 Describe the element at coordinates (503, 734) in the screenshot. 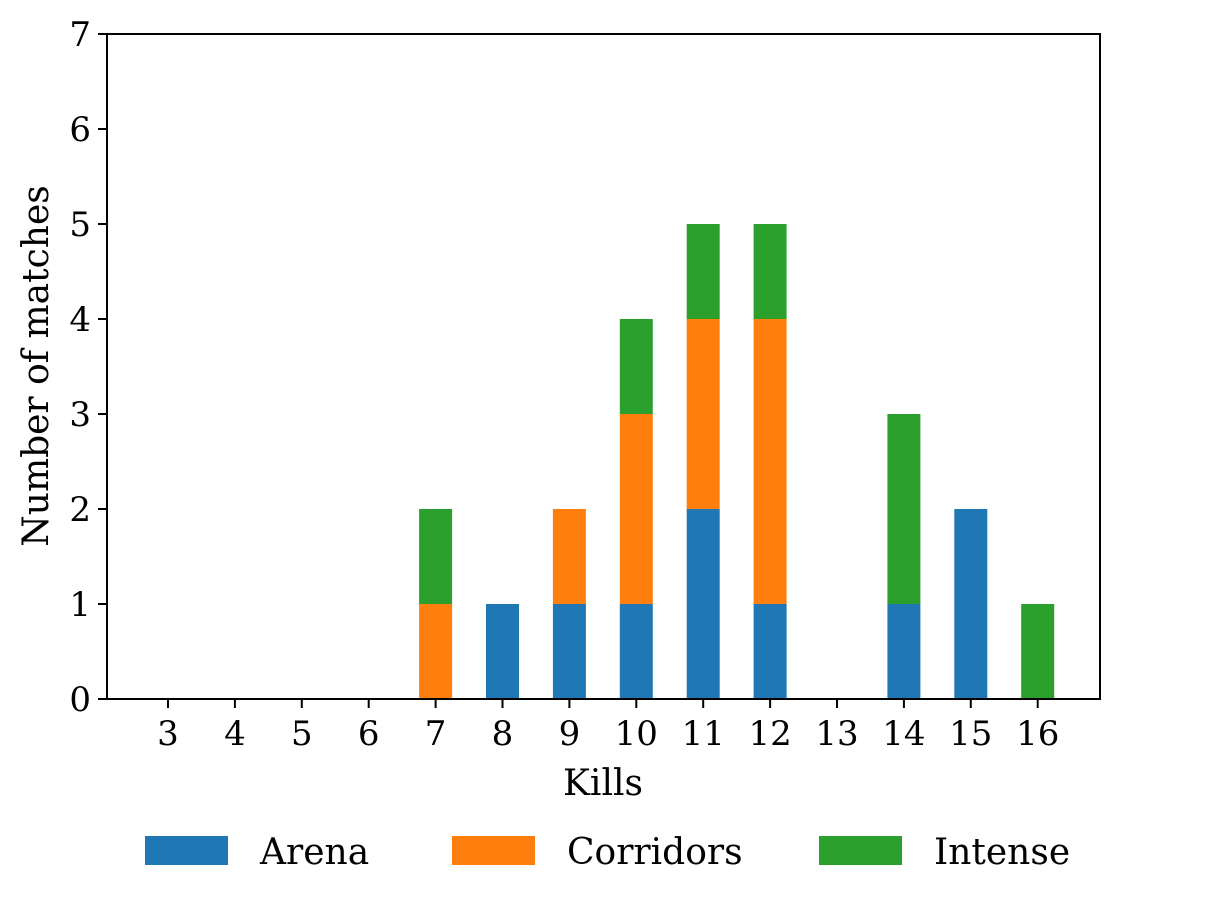

I see `x-tick-label: 8` at that location.